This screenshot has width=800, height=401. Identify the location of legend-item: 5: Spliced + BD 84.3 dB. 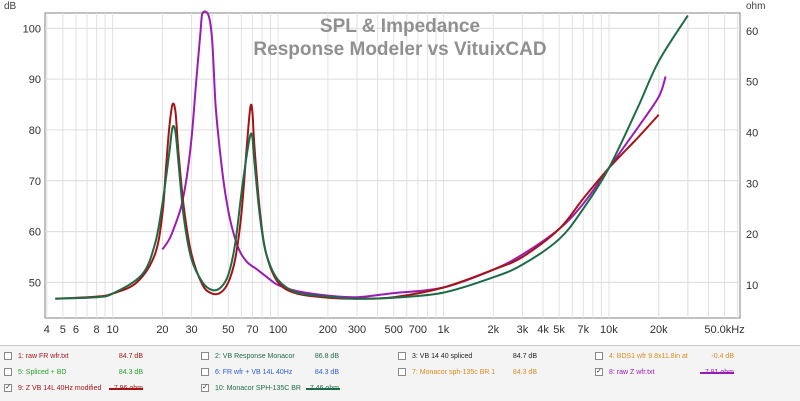
(101, 372).